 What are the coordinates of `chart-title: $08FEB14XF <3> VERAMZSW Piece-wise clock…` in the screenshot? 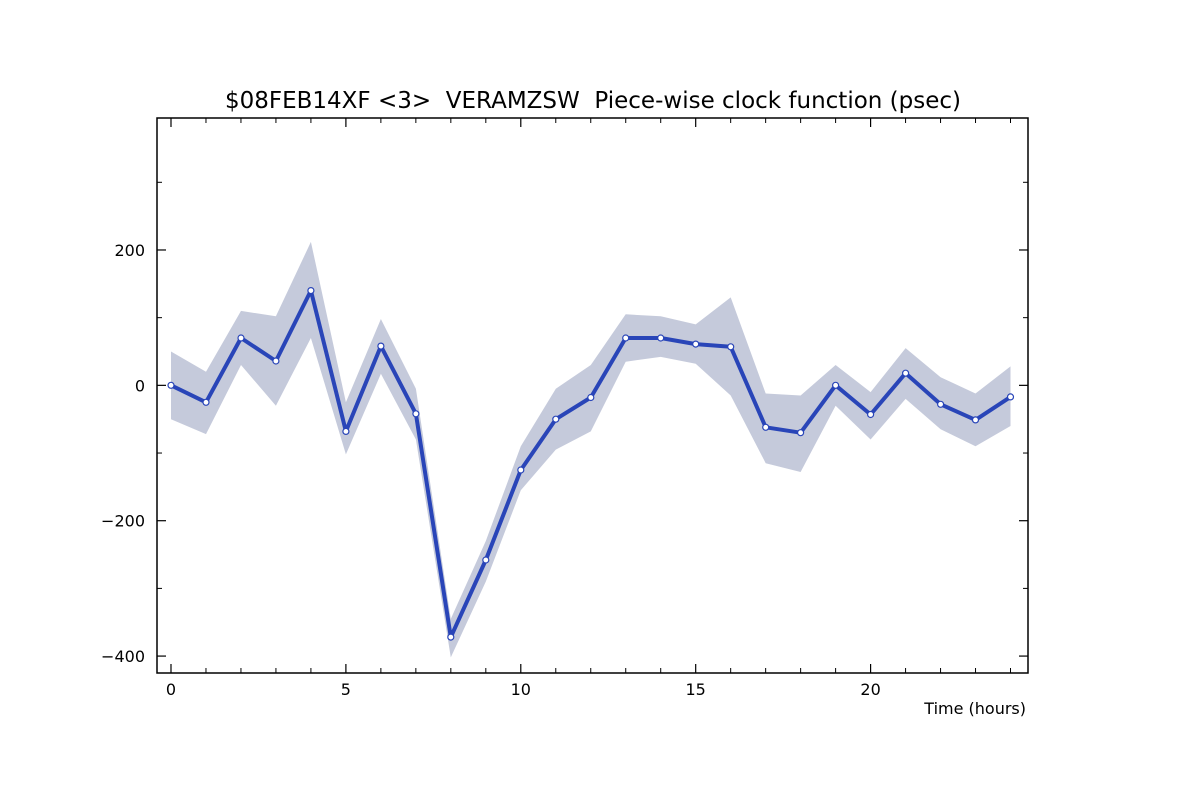 It's located at (593, 101).